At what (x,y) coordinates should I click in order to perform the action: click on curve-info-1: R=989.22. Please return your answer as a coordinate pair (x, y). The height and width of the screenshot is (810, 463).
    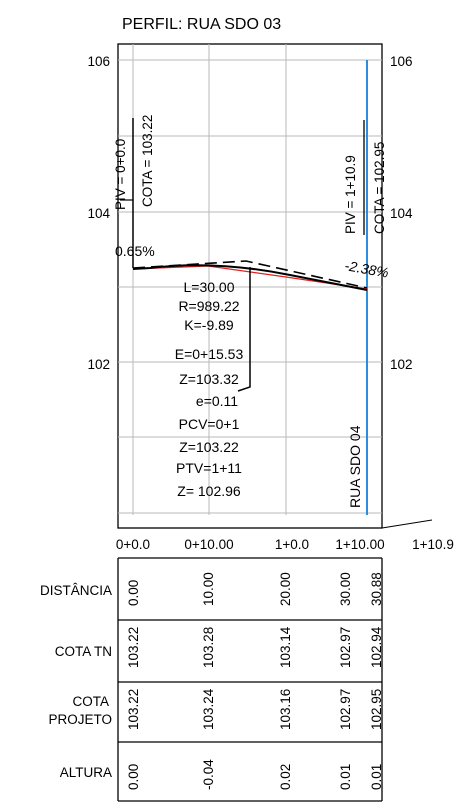
    Looking at the image, I should click on (208, 306).